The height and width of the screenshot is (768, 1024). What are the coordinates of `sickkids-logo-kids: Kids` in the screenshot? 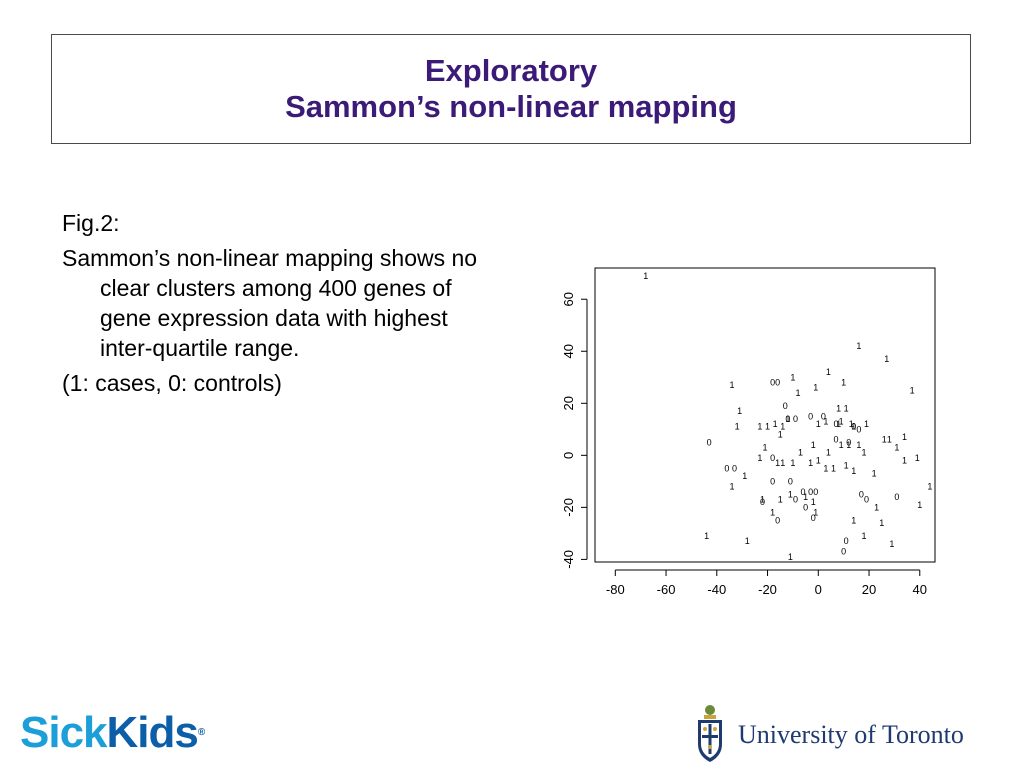 It's located at (152, 732).